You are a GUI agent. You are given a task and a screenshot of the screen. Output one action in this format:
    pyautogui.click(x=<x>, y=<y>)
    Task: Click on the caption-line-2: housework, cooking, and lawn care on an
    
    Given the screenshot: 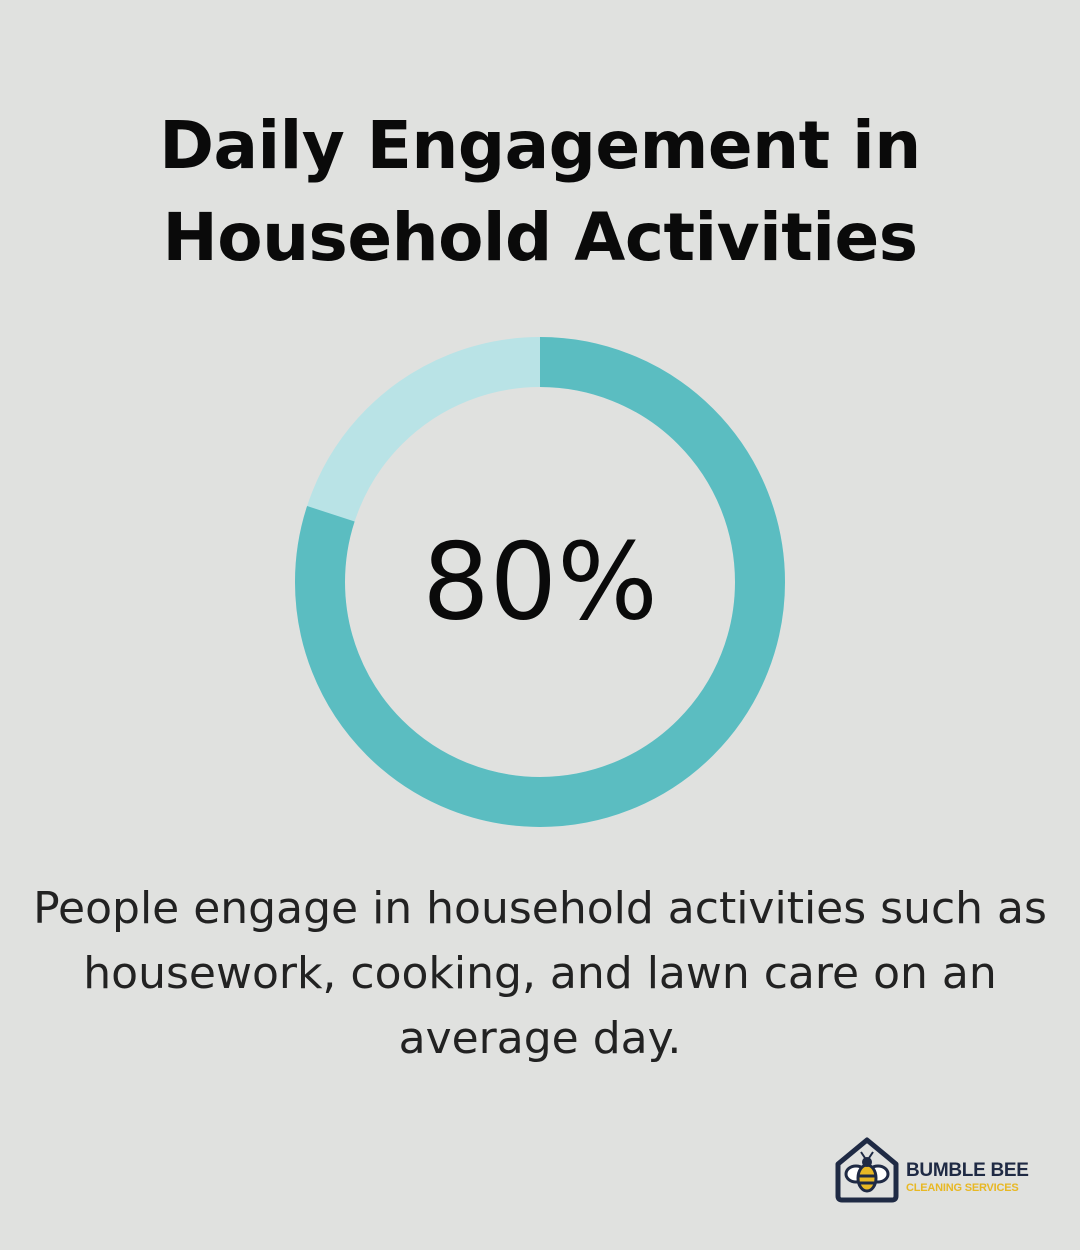 What is the action you would take?
    pyautogui.click(x=540, y=973)
    